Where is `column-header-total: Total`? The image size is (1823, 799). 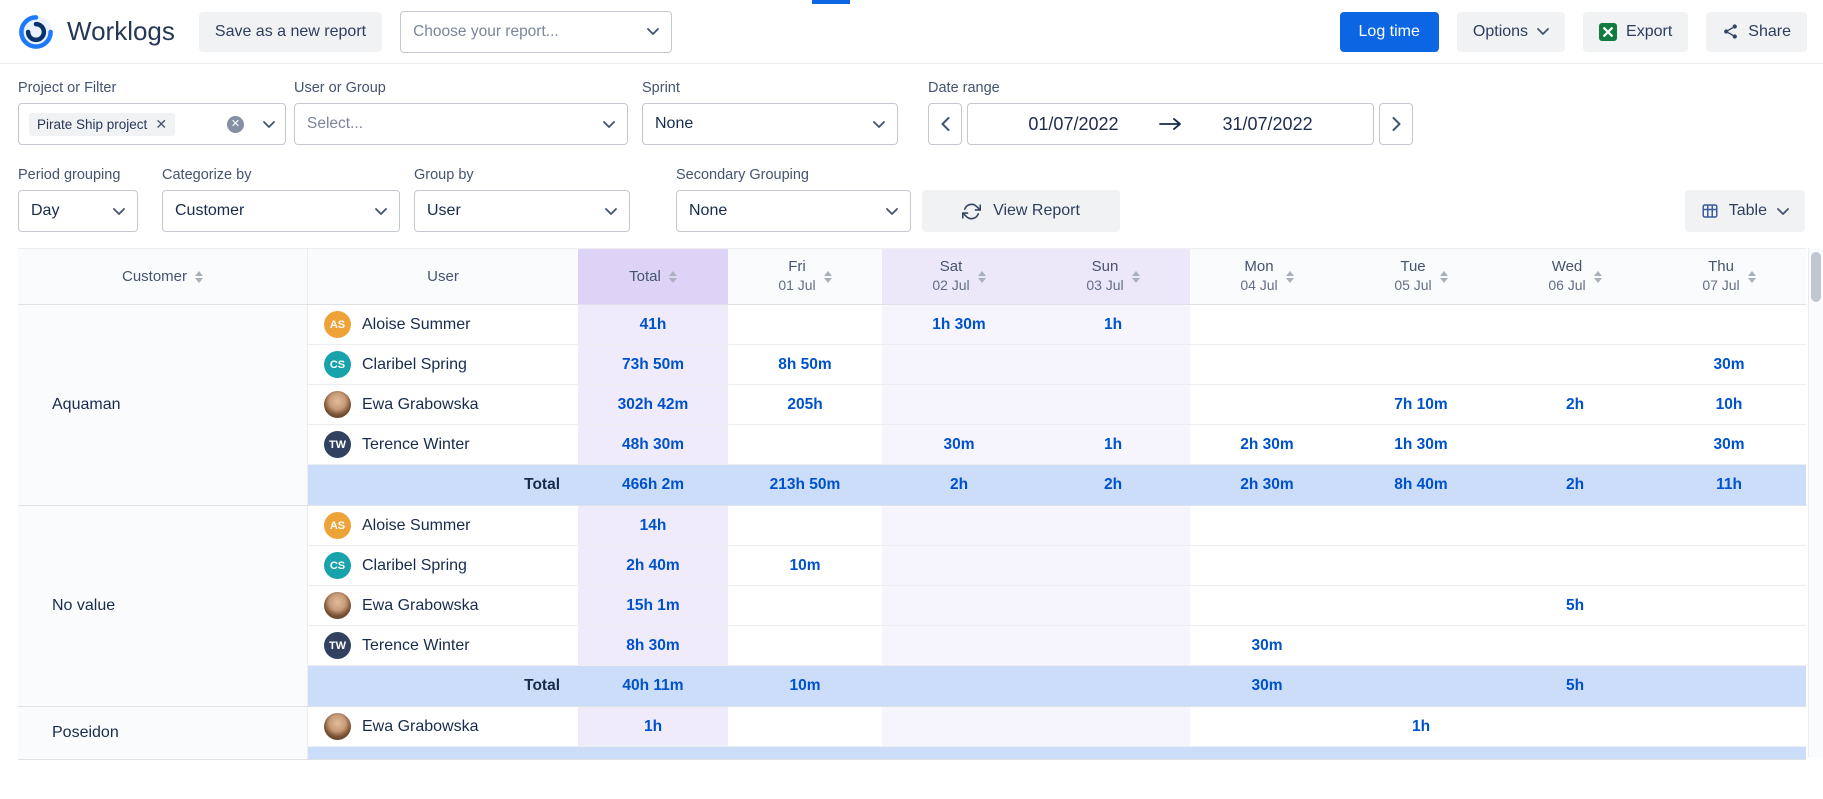 column-header-total: Total is located at coordinates (653, 276).